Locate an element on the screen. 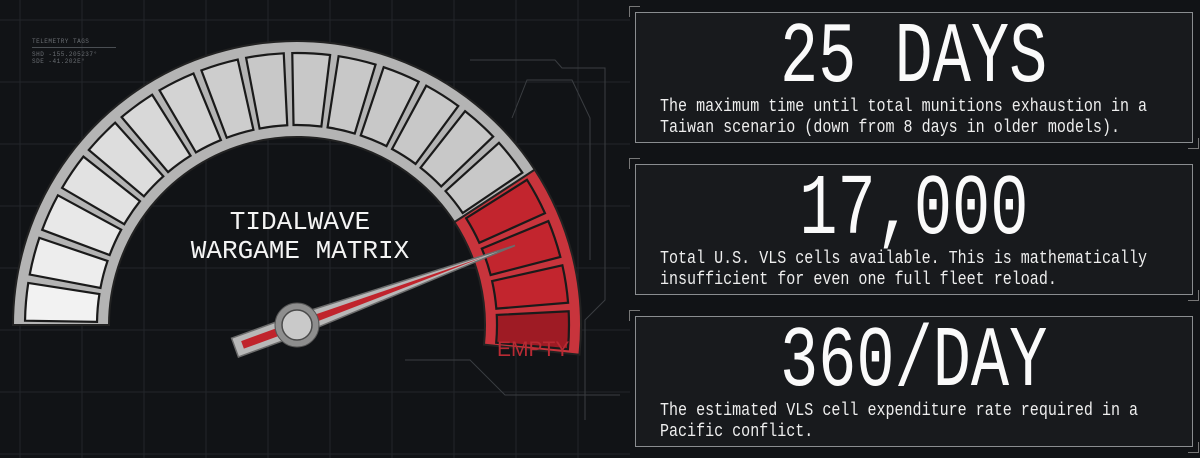  telemetry-row: SDE -41.202E° is located at coordinates (59, 61).